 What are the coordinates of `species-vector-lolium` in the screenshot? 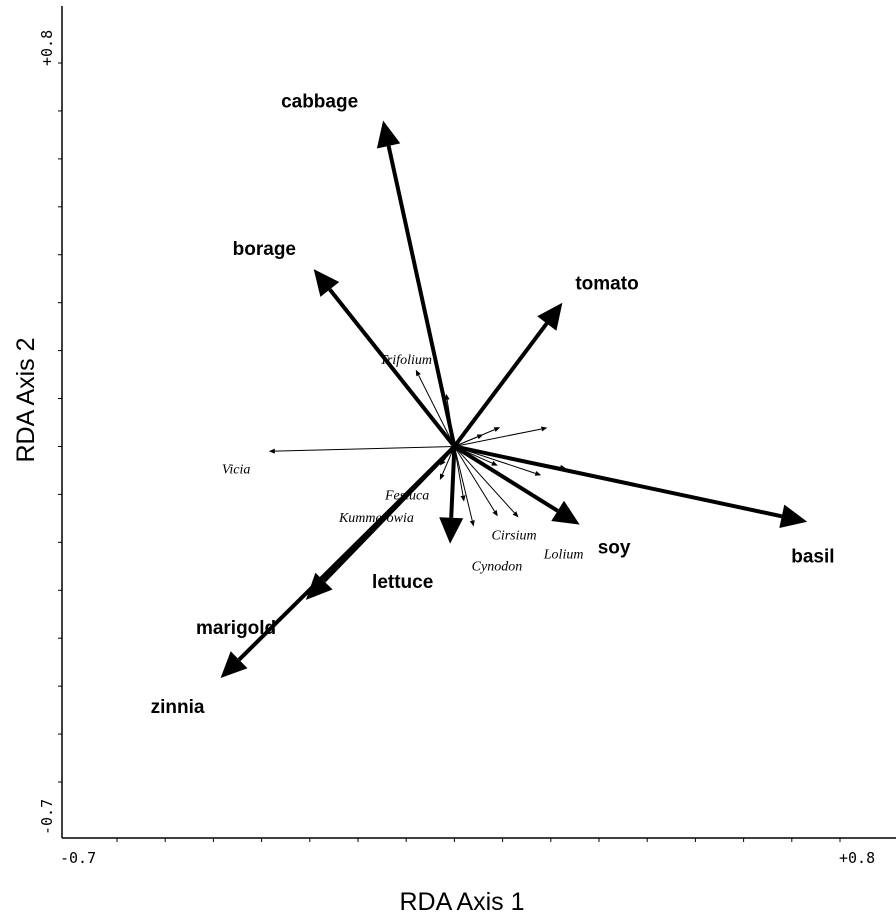 It's located at (475, 481).